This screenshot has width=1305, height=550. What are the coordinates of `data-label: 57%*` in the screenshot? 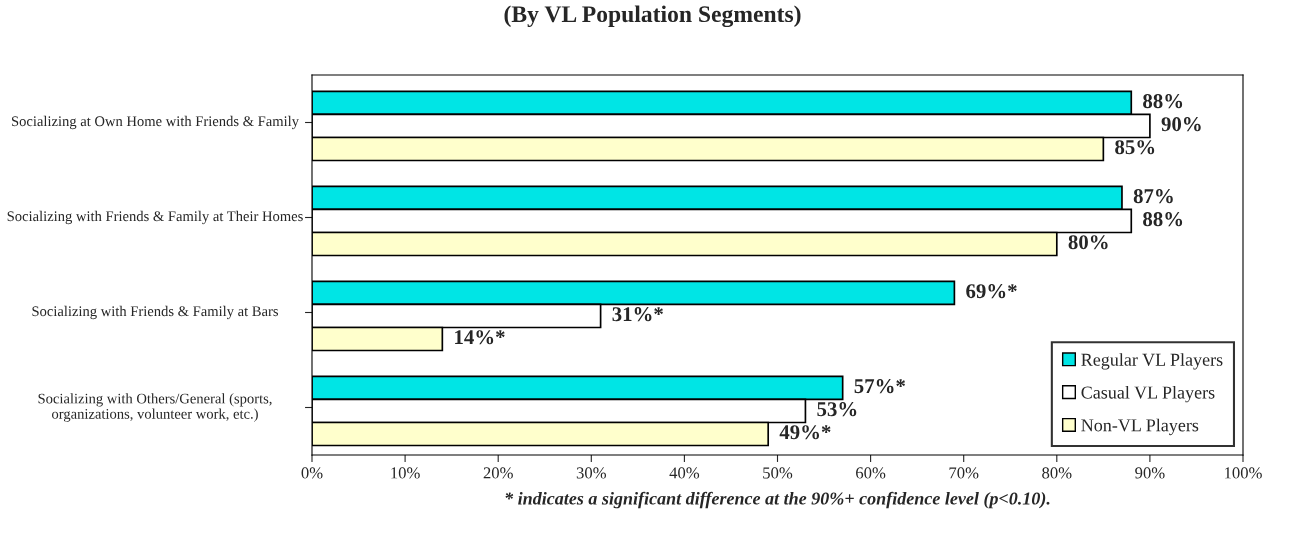 It's located at (879, 386).